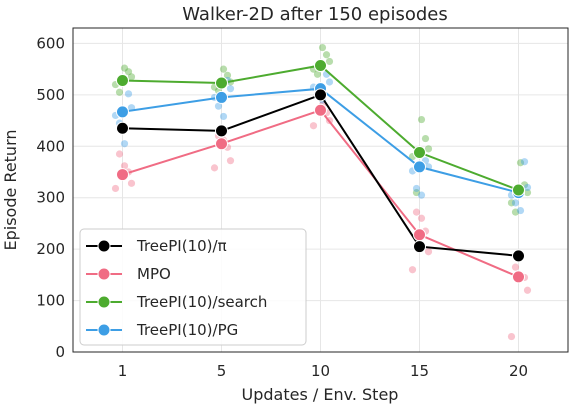 This screenshot has height=406, width=574. Describe the element at coordinates (50, 43) in the screenshot. I see `y-tick-label: 600` at that location.